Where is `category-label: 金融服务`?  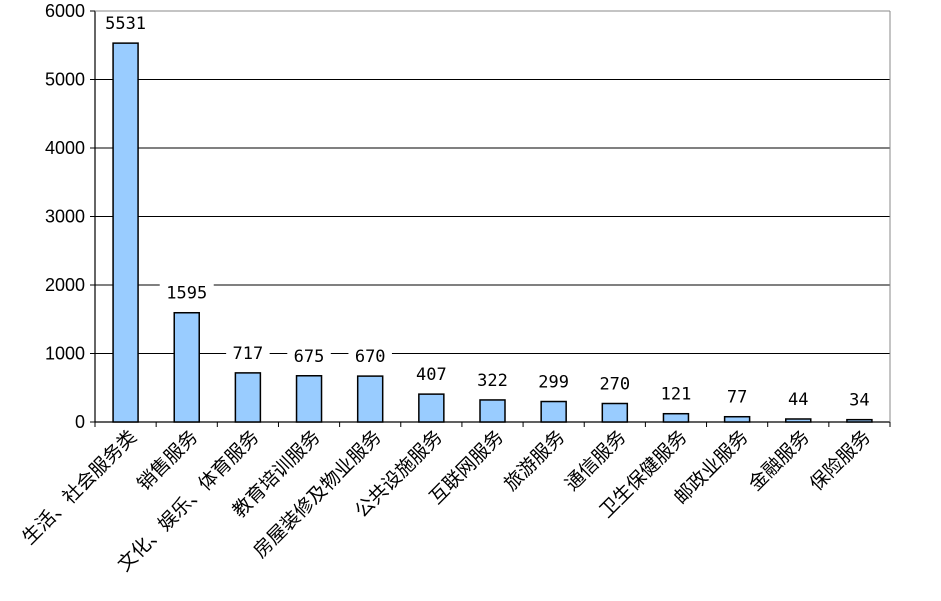
category-label: 金融服务 is located at coordinates (778, 460).